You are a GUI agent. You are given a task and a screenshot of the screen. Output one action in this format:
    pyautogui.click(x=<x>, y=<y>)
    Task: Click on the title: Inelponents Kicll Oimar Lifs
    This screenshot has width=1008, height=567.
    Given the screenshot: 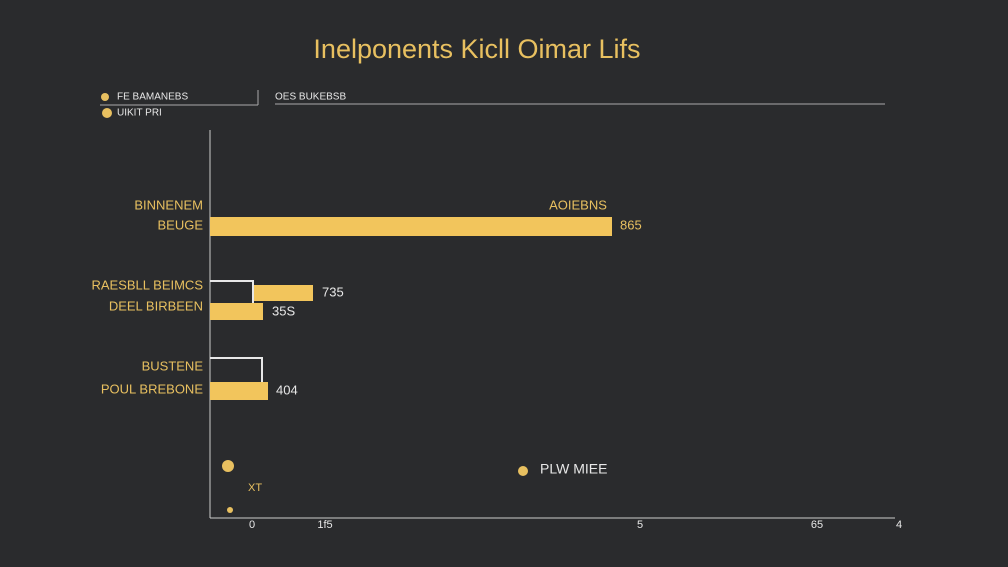 What is the action you would take?
    pyautogui.click(x=476, y=49)
    